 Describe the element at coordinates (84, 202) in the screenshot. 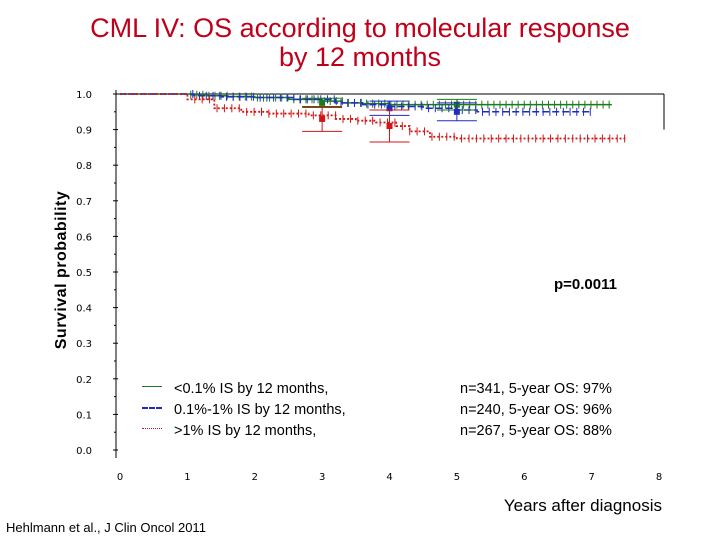

I see `y-tick-label: 0.7` at that location.